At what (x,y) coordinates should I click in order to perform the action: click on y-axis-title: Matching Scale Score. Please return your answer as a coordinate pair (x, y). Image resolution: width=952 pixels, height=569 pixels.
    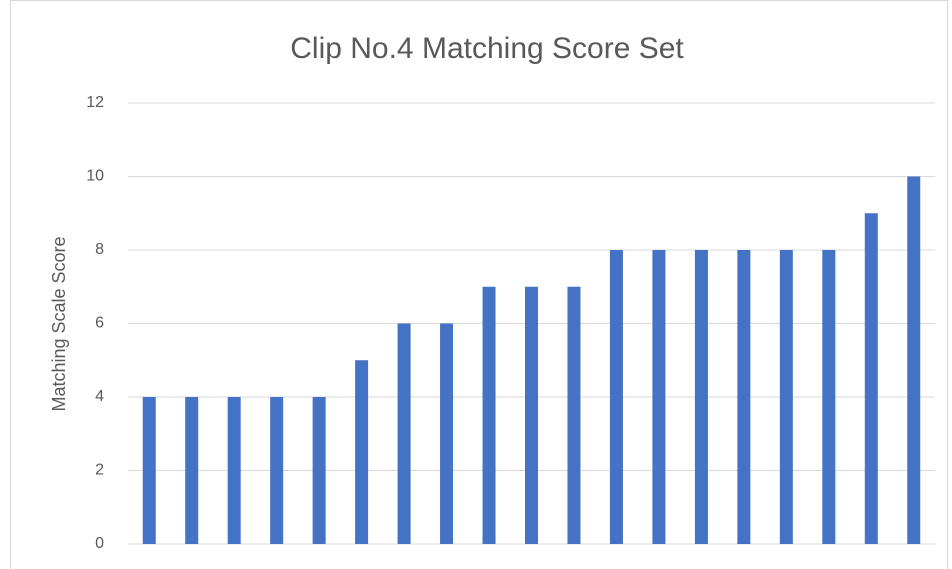
    Looking at the image, I should click on (59, 323).